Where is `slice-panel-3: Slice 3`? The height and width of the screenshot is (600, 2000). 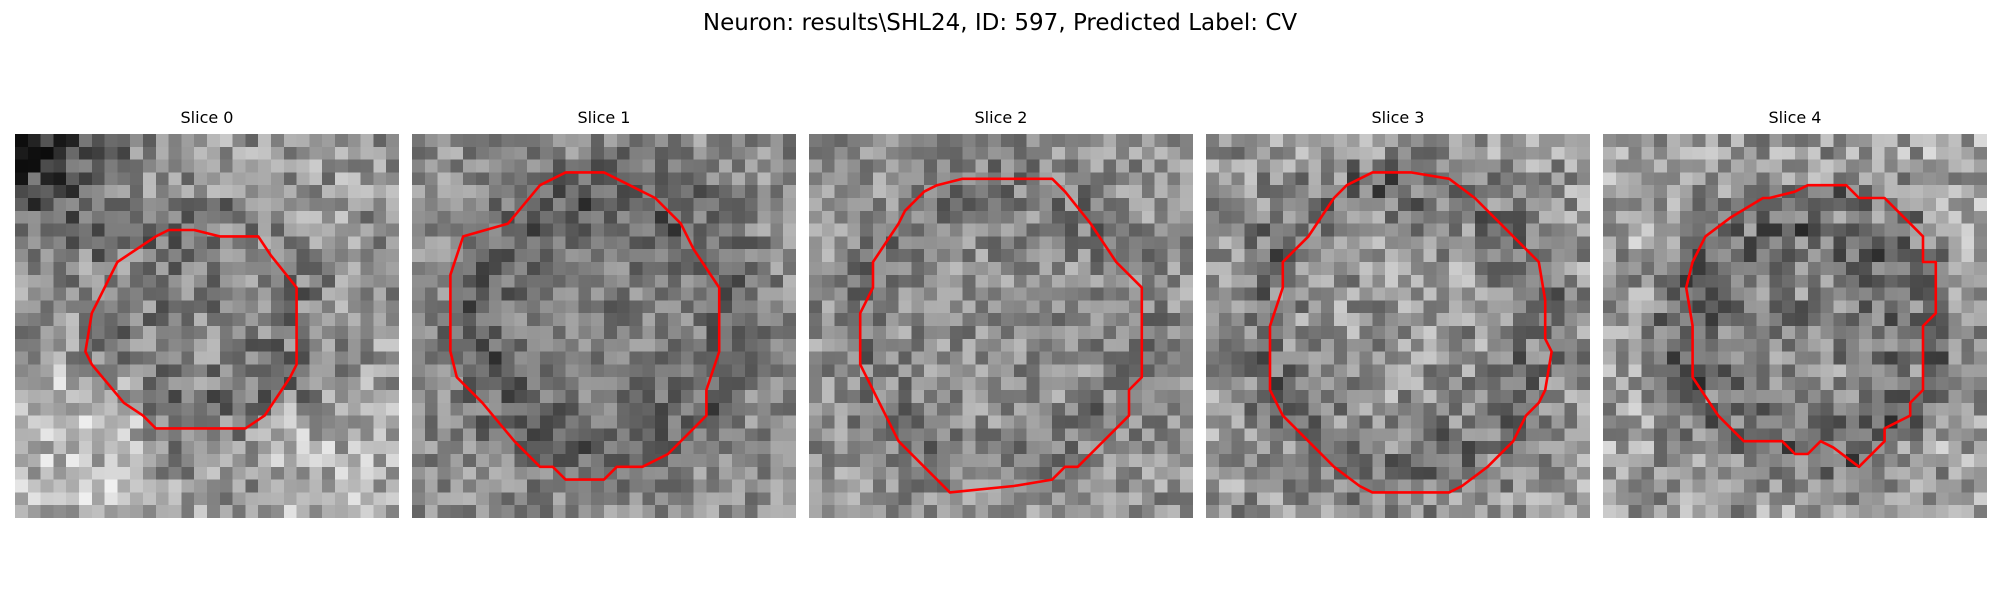 slice-panel-3: Slice 3 is located at coordinates (1398, 315).